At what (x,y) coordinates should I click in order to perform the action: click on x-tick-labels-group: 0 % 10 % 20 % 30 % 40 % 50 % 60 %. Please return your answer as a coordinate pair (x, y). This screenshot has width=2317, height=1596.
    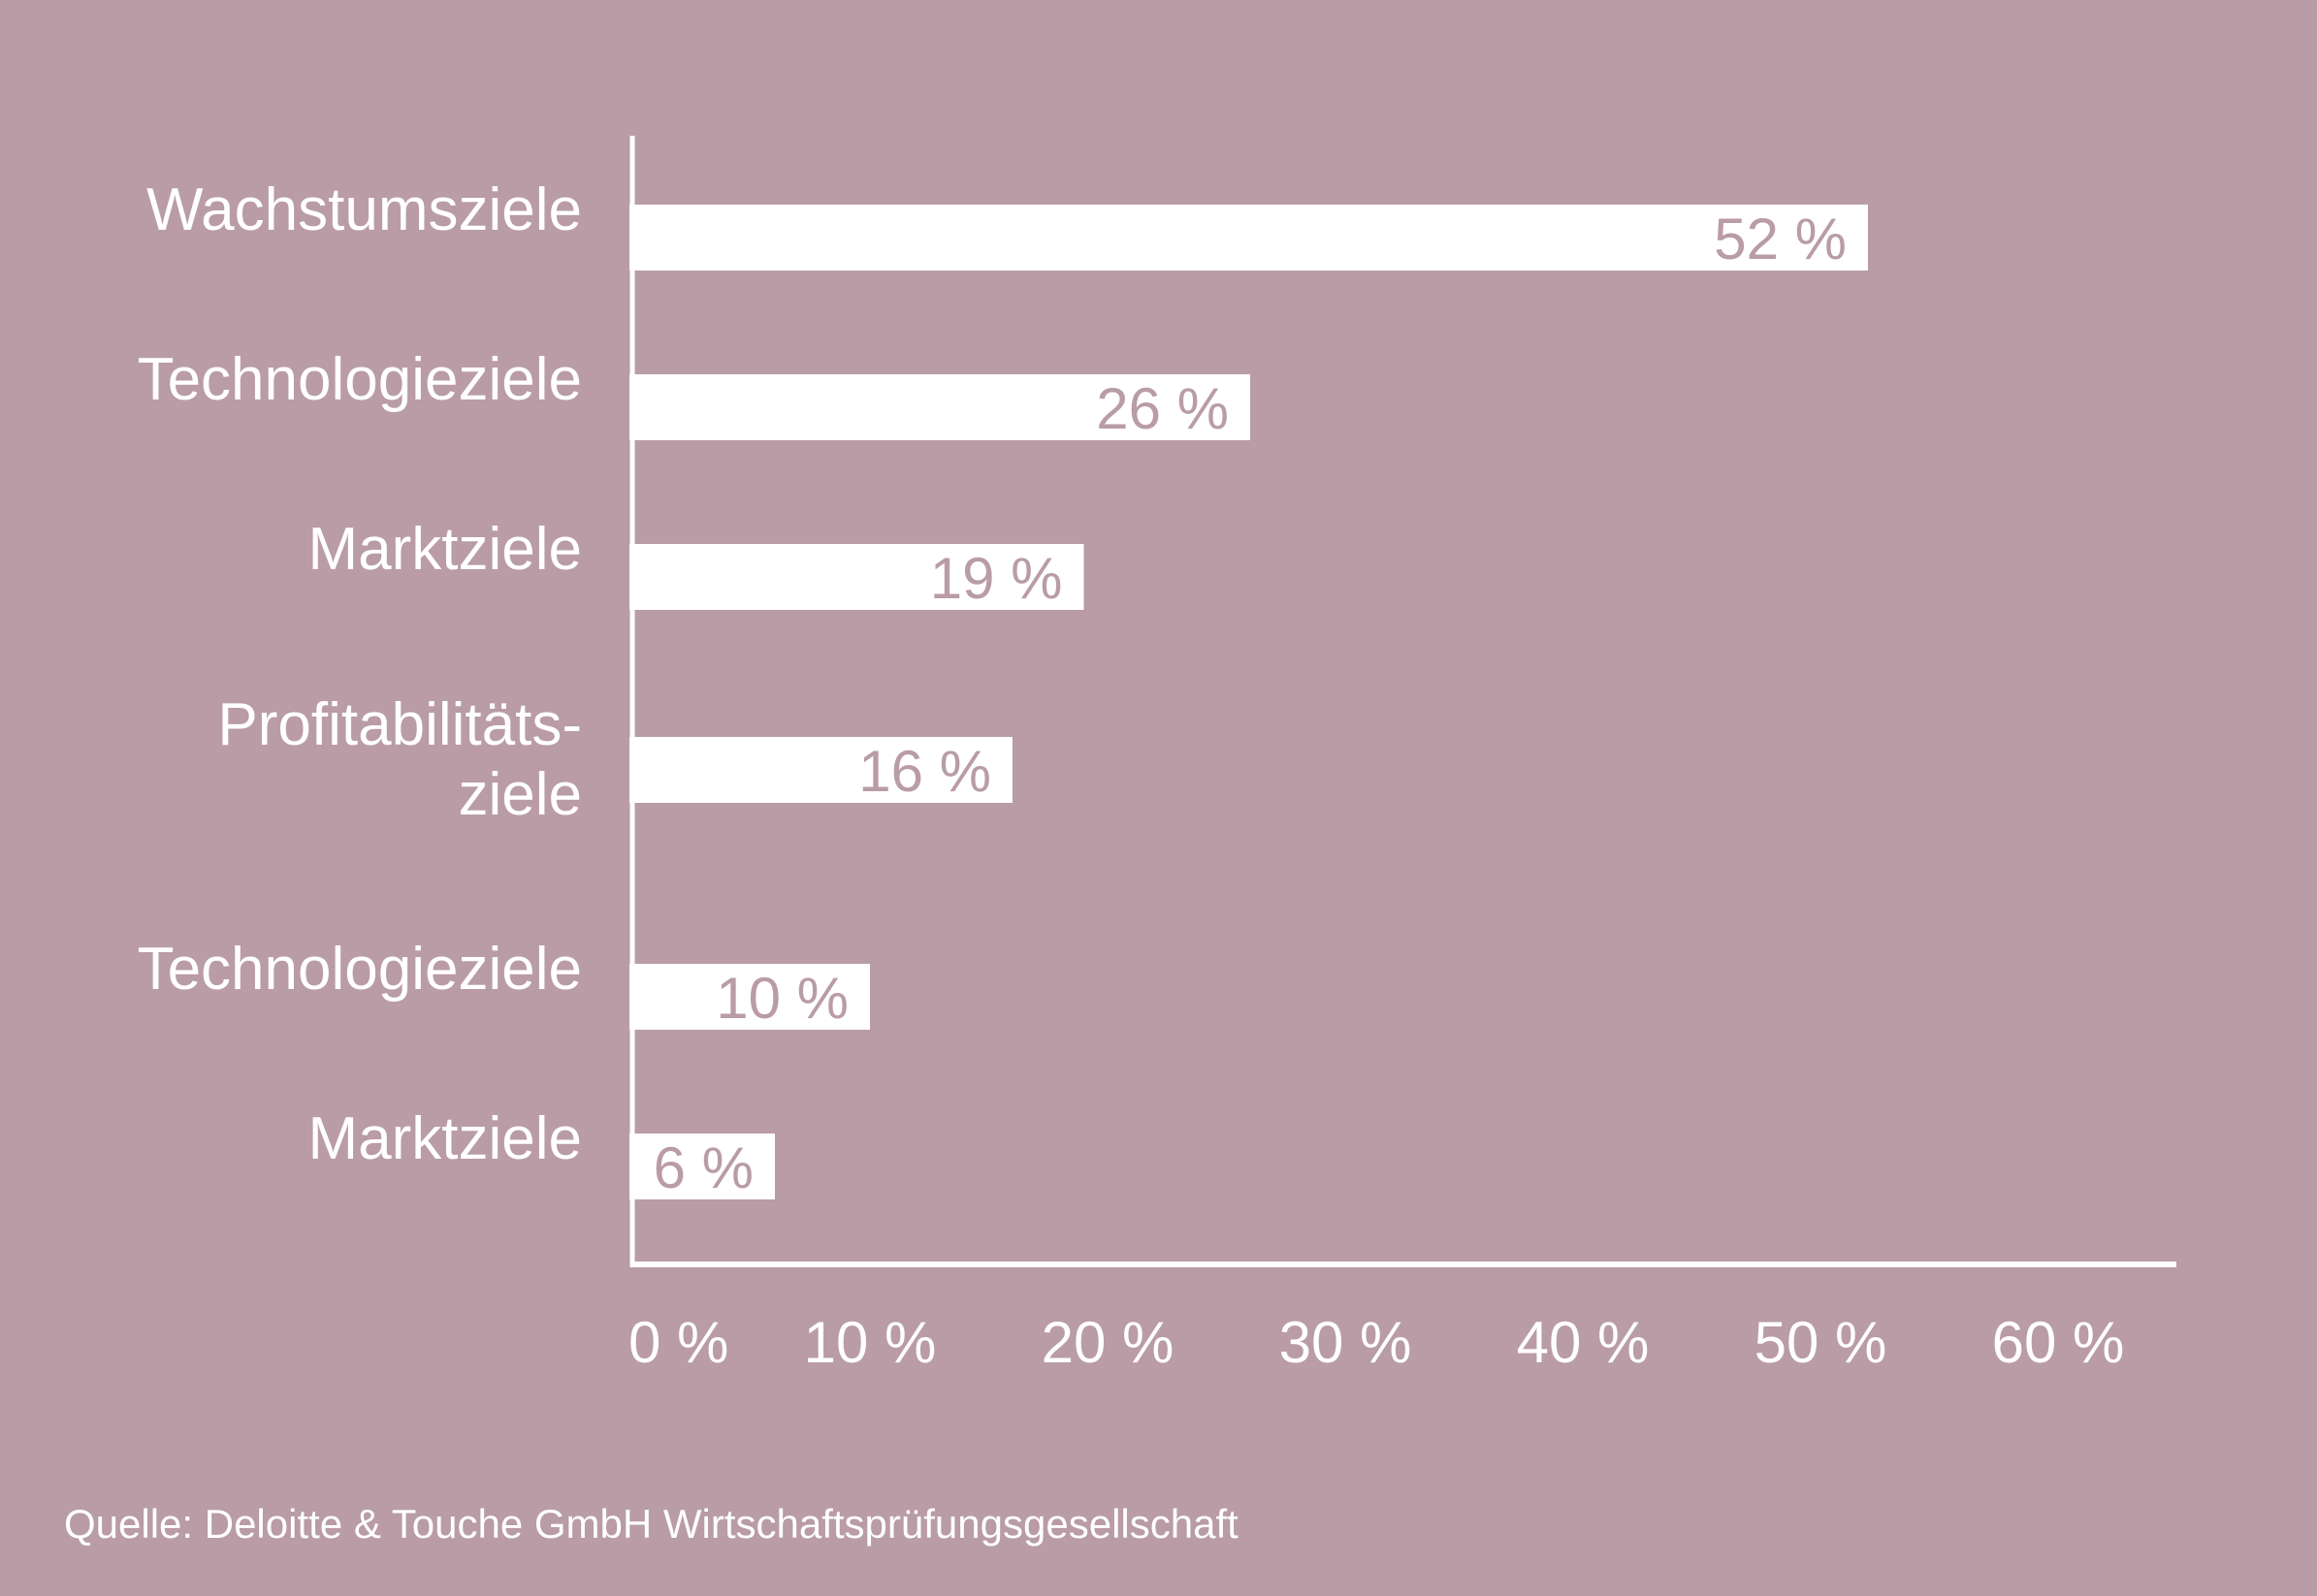
    Looking at the image, I should click on (1376, 1342).